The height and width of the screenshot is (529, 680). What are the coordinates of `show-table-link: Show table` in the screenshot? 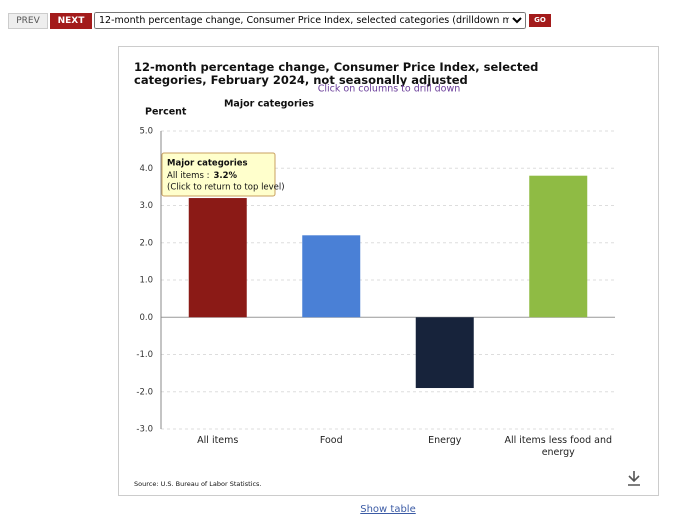 It's located at (388, 509).